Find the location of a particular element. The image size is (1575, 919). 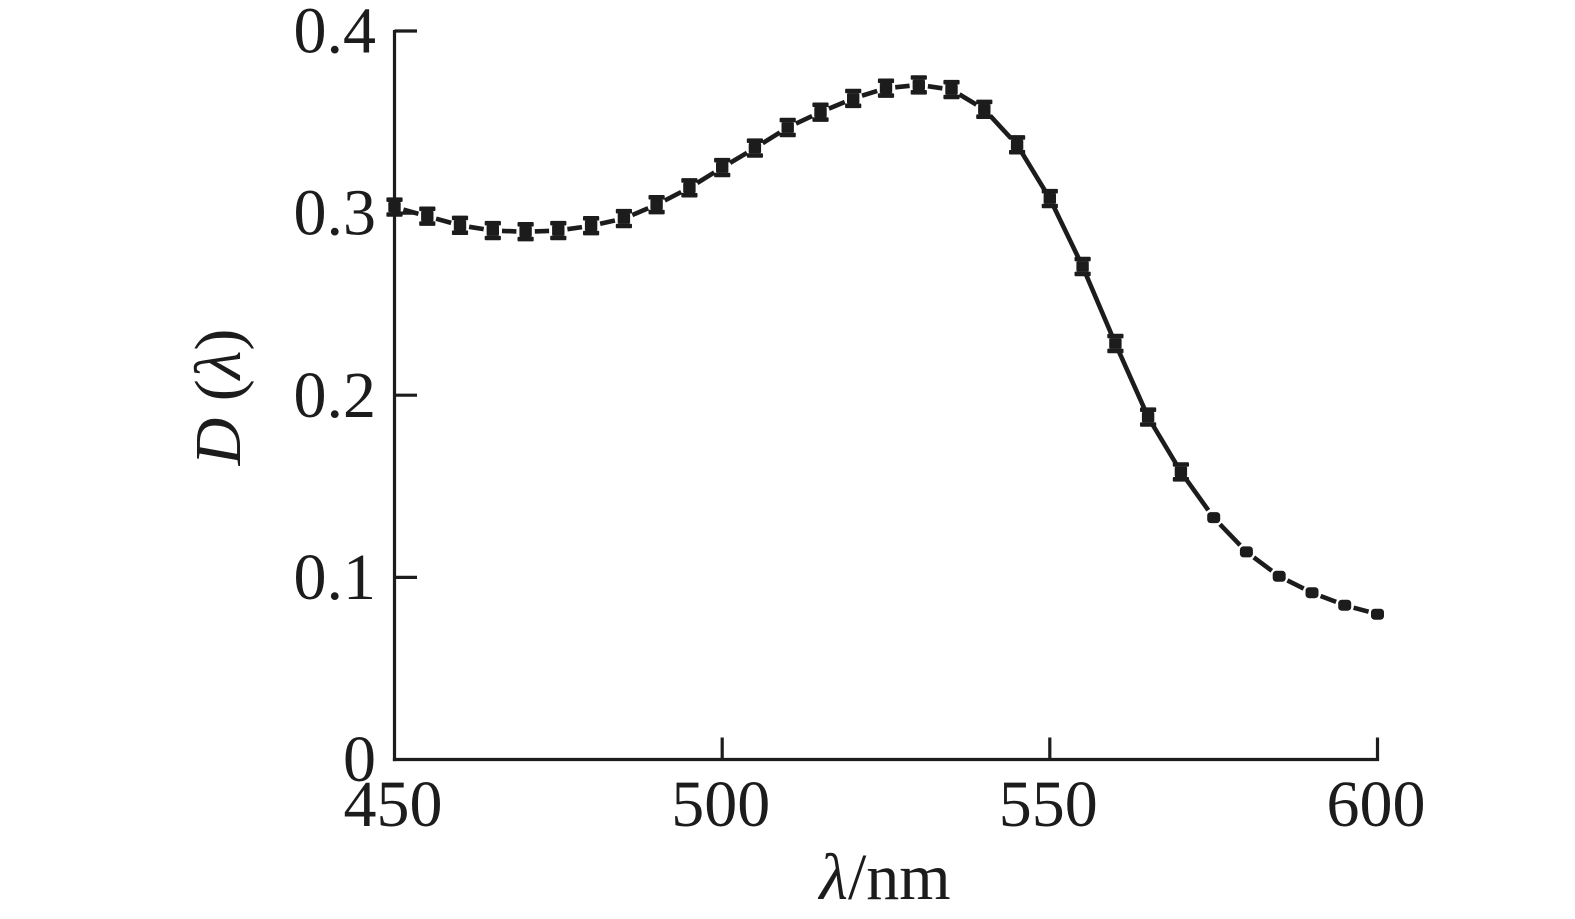

svg-text: 0.3 is located at coordinates (335, 213).